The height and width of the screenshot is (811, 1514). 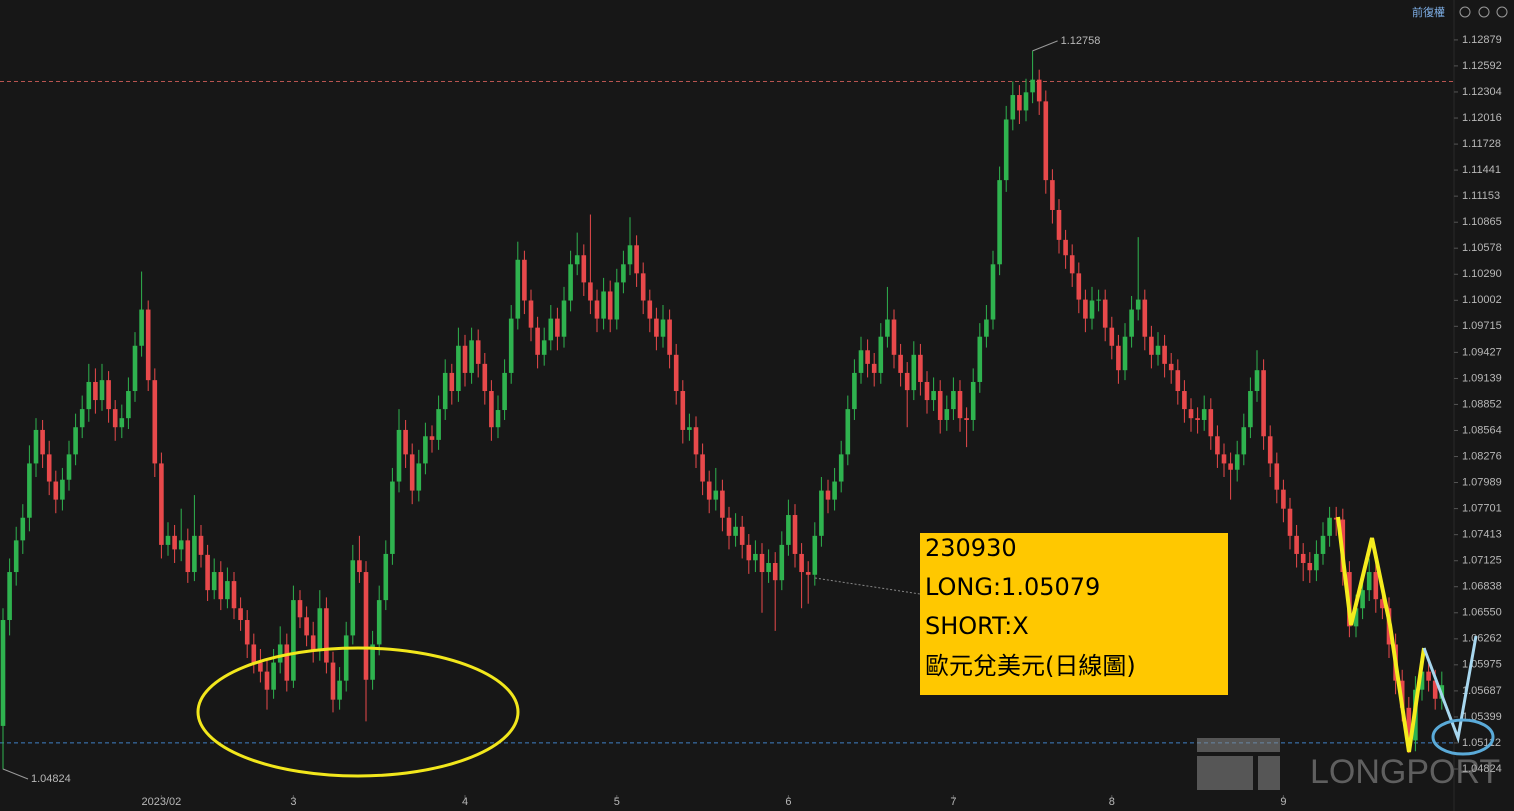 What do you see at coordinates (1482, 222) in the screenshot?
I see `y-tick-label: 1.10865` at bounding box center [1482, 222].